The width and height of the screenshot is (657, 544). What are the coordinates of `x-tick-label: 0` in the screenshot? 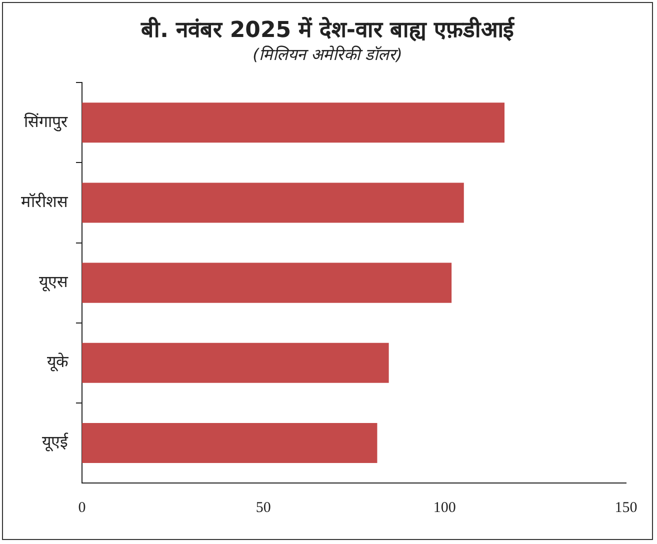 It's located at (82, 508).